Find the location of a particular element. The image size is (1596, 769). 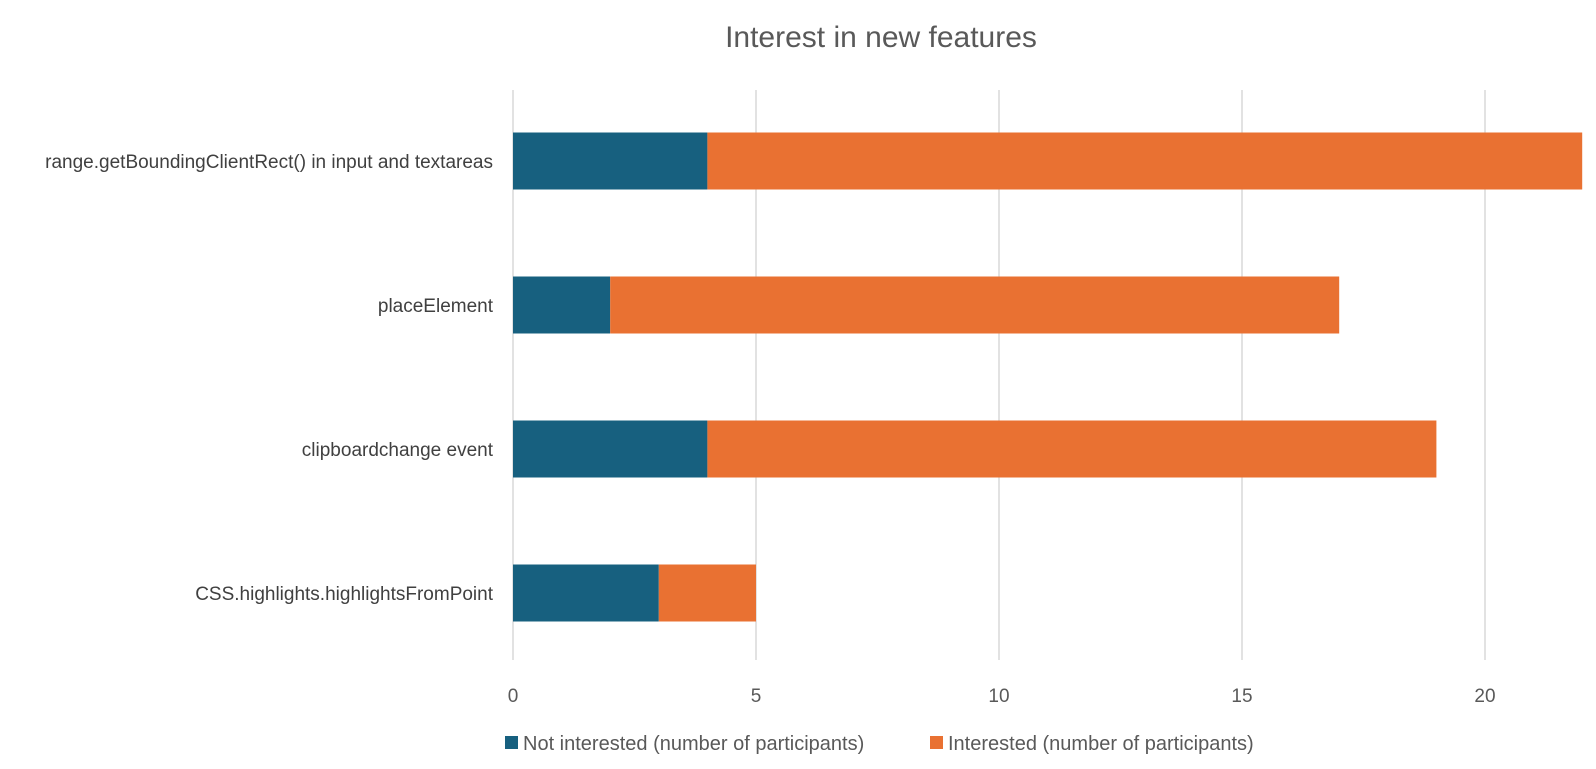

x-tick-label: 15 is located at coordinates (1241, 696).